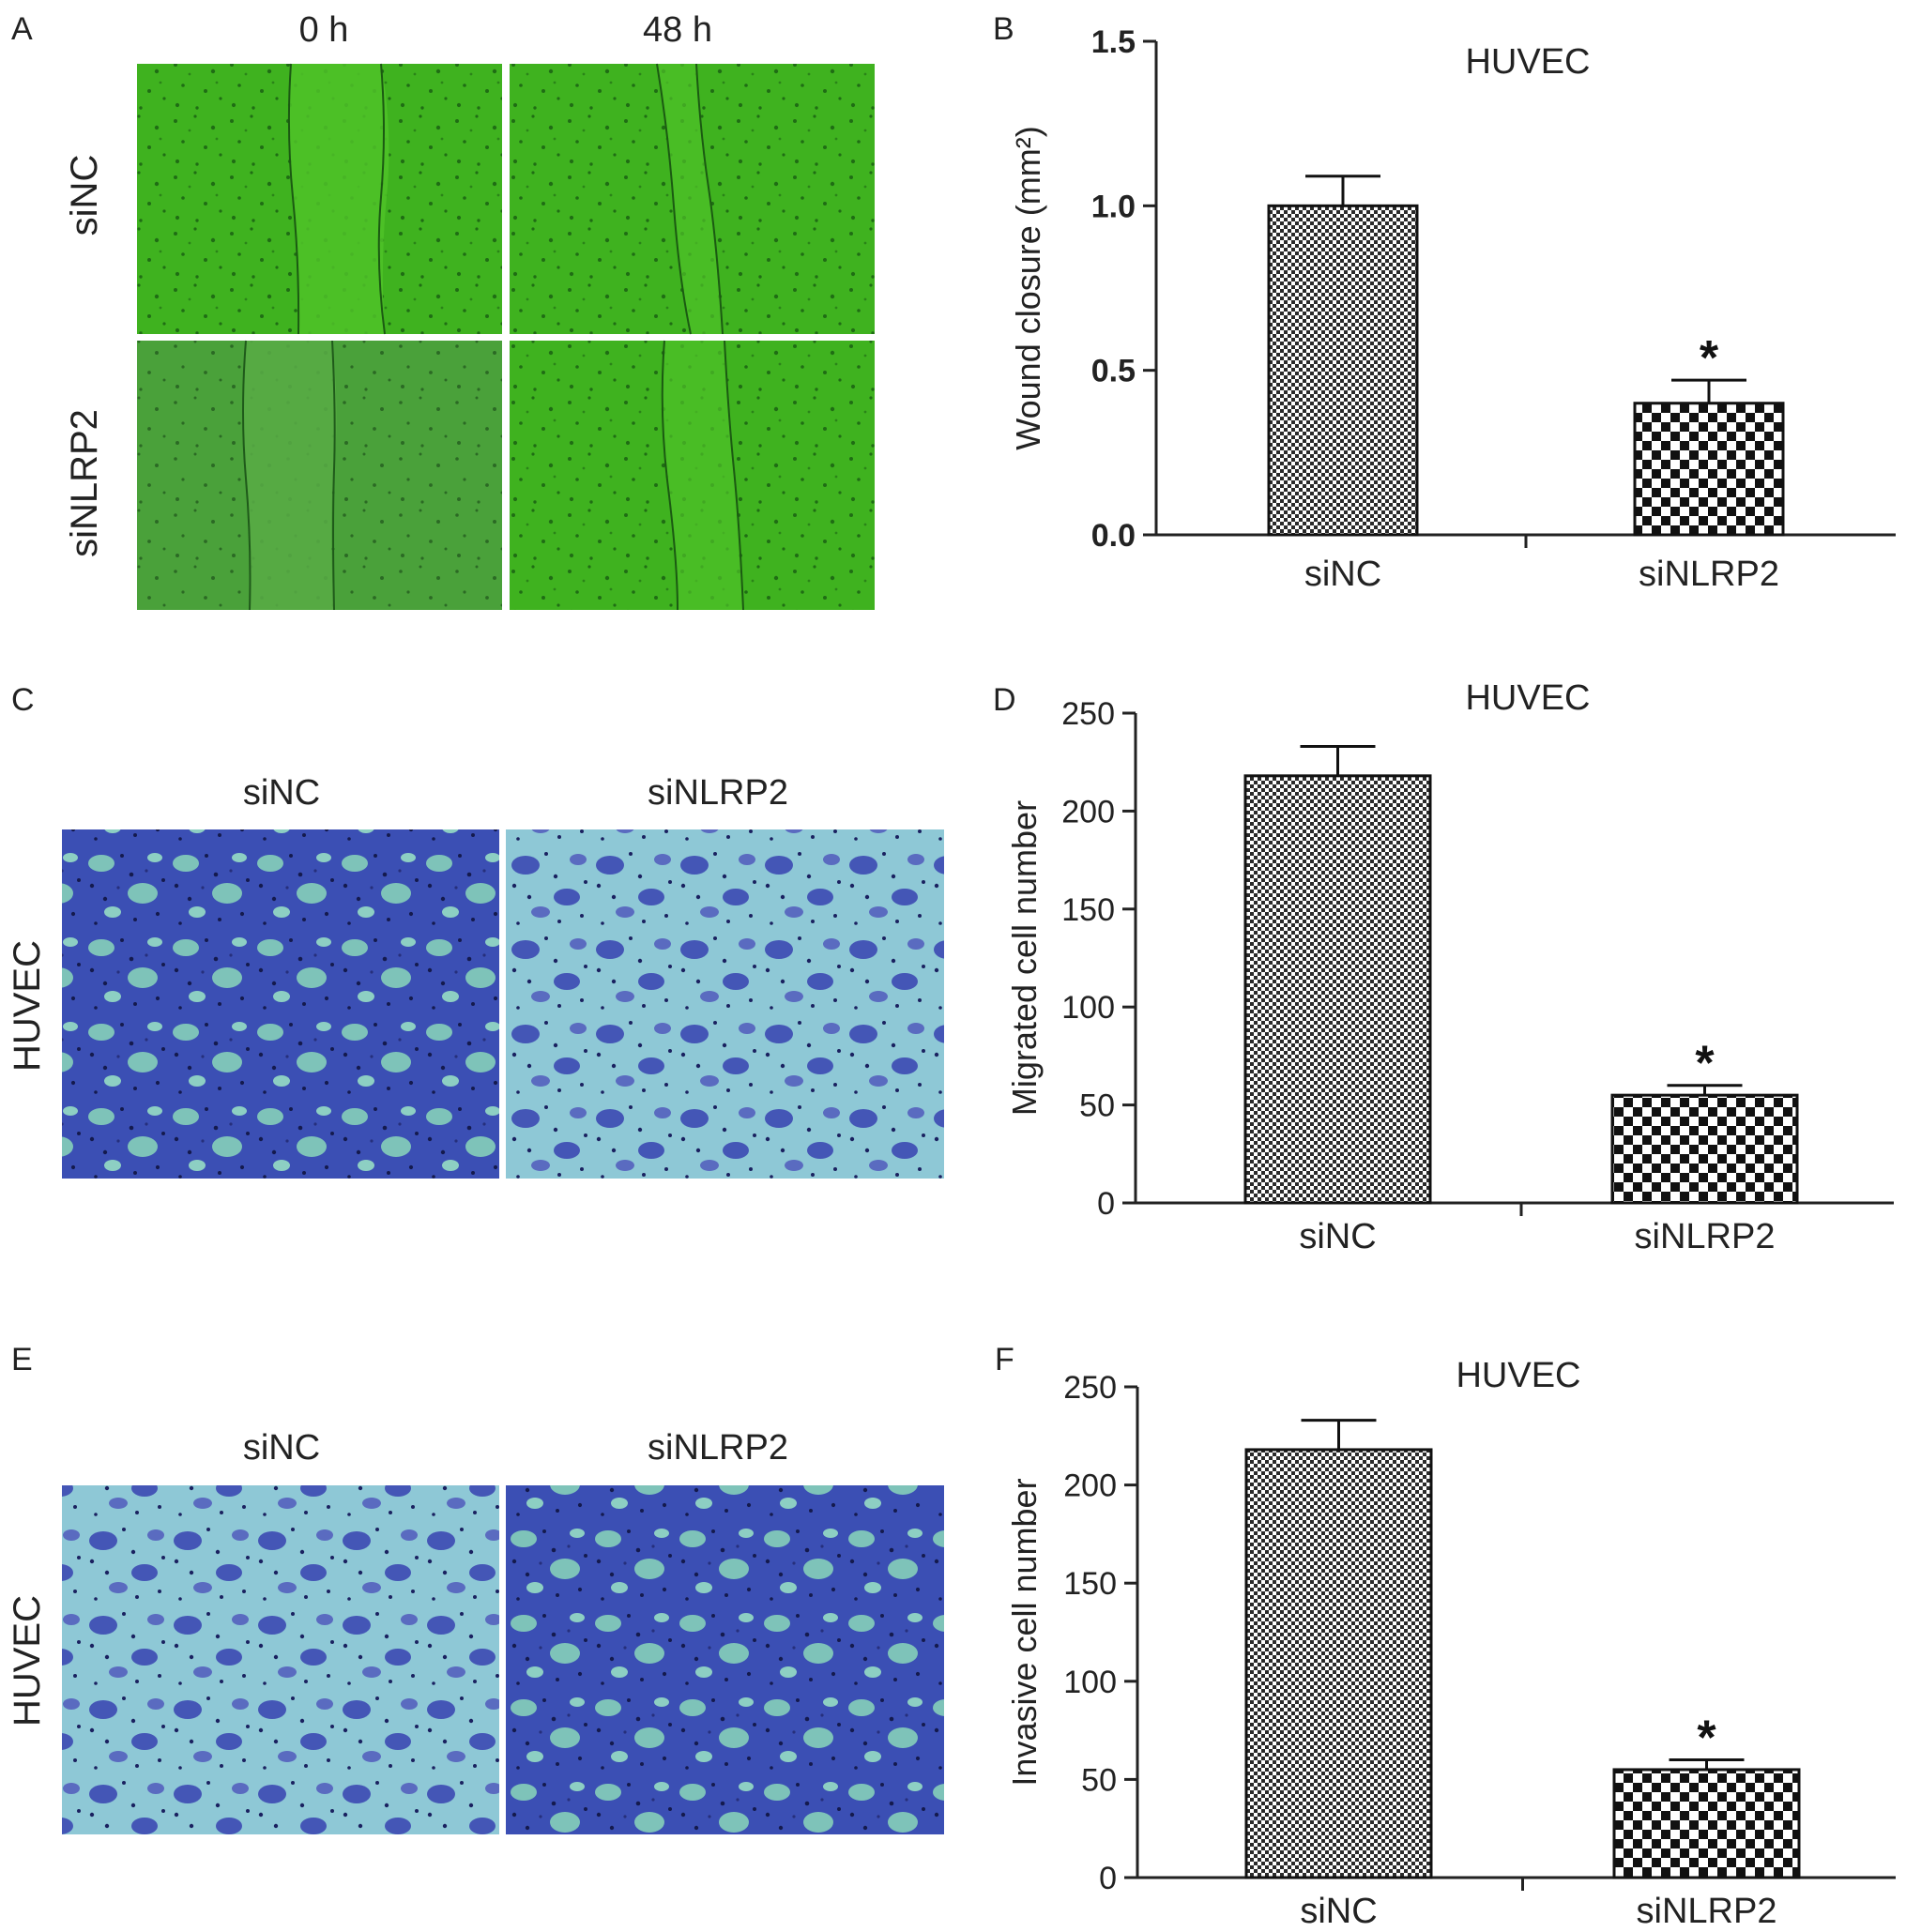  I want to click on transwell-image-sinc, so click(280, 1004).